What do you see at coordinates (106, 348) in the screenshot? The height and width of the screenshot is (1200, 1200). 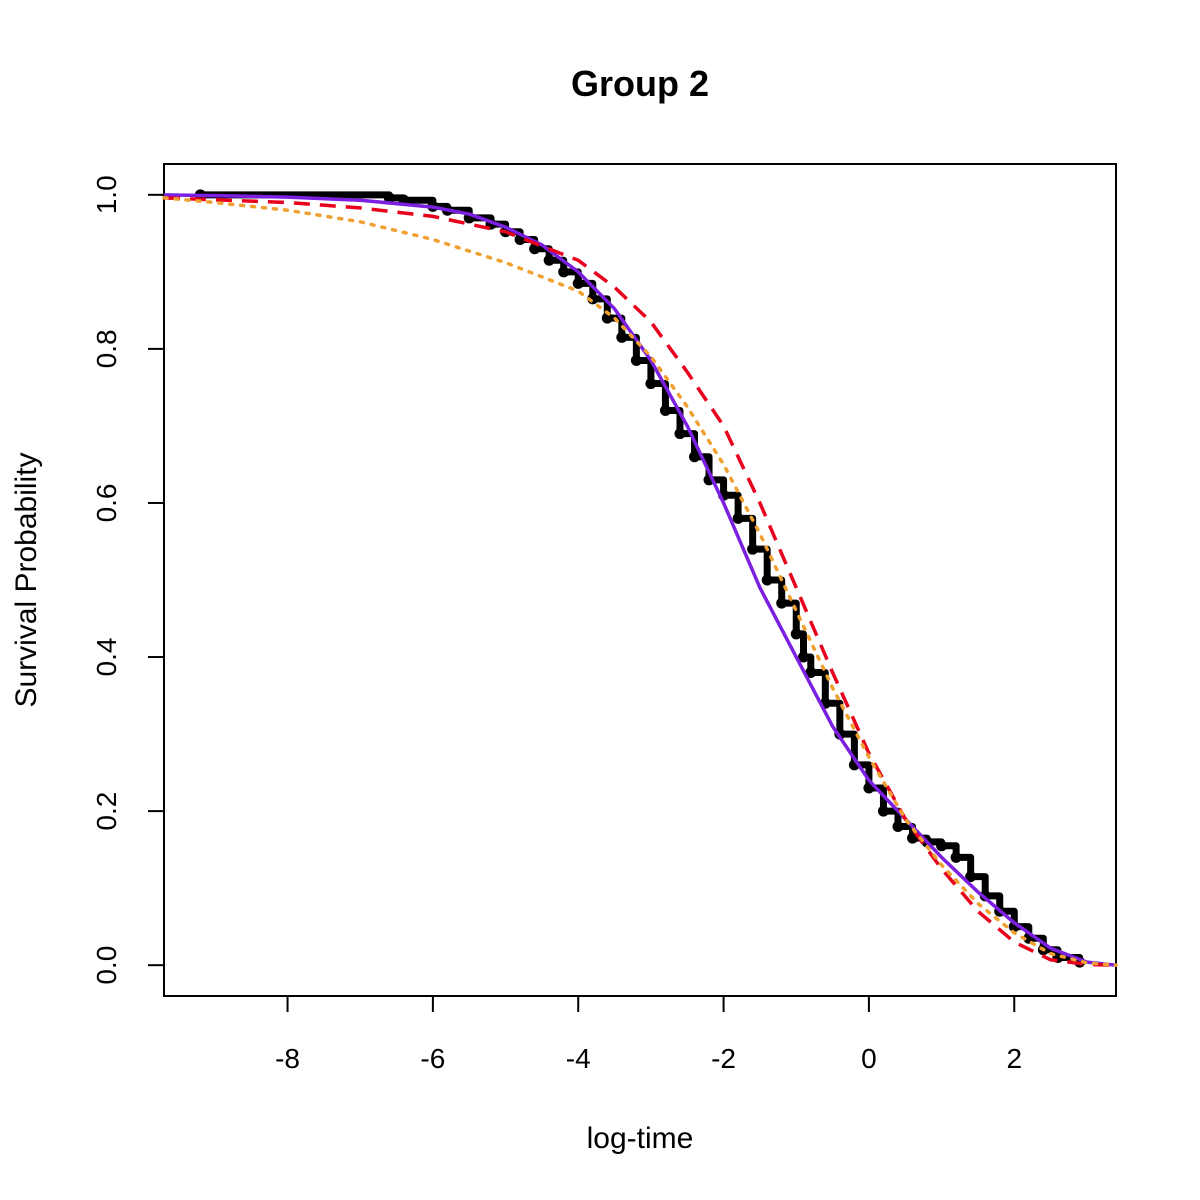 I see `y-tick-label: 0.8` at bounding box center [106, 348].